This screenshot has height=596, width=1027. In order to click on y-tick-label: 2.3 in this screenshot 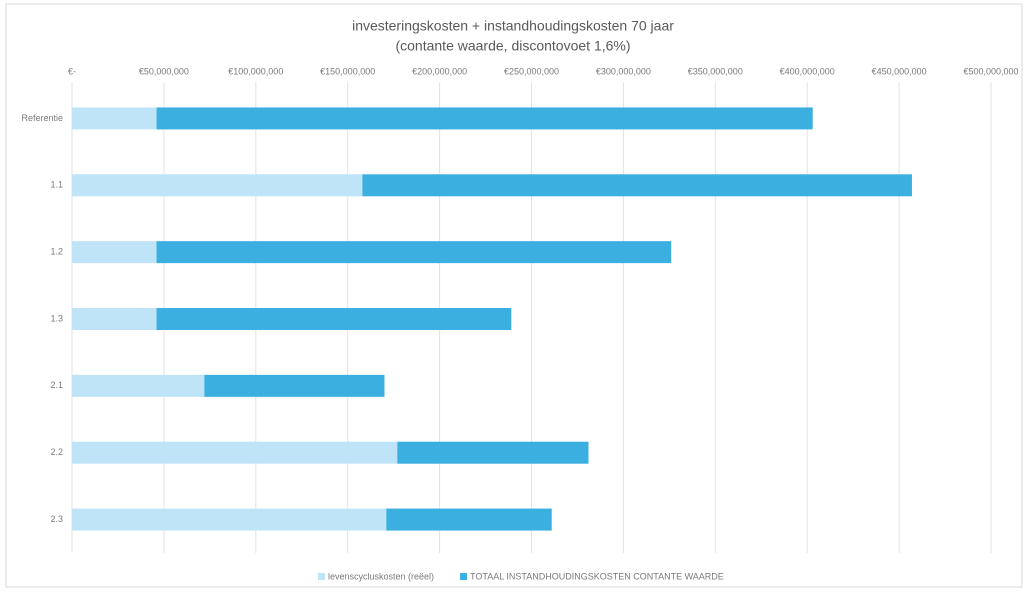, I will do `click(56, 519)`.